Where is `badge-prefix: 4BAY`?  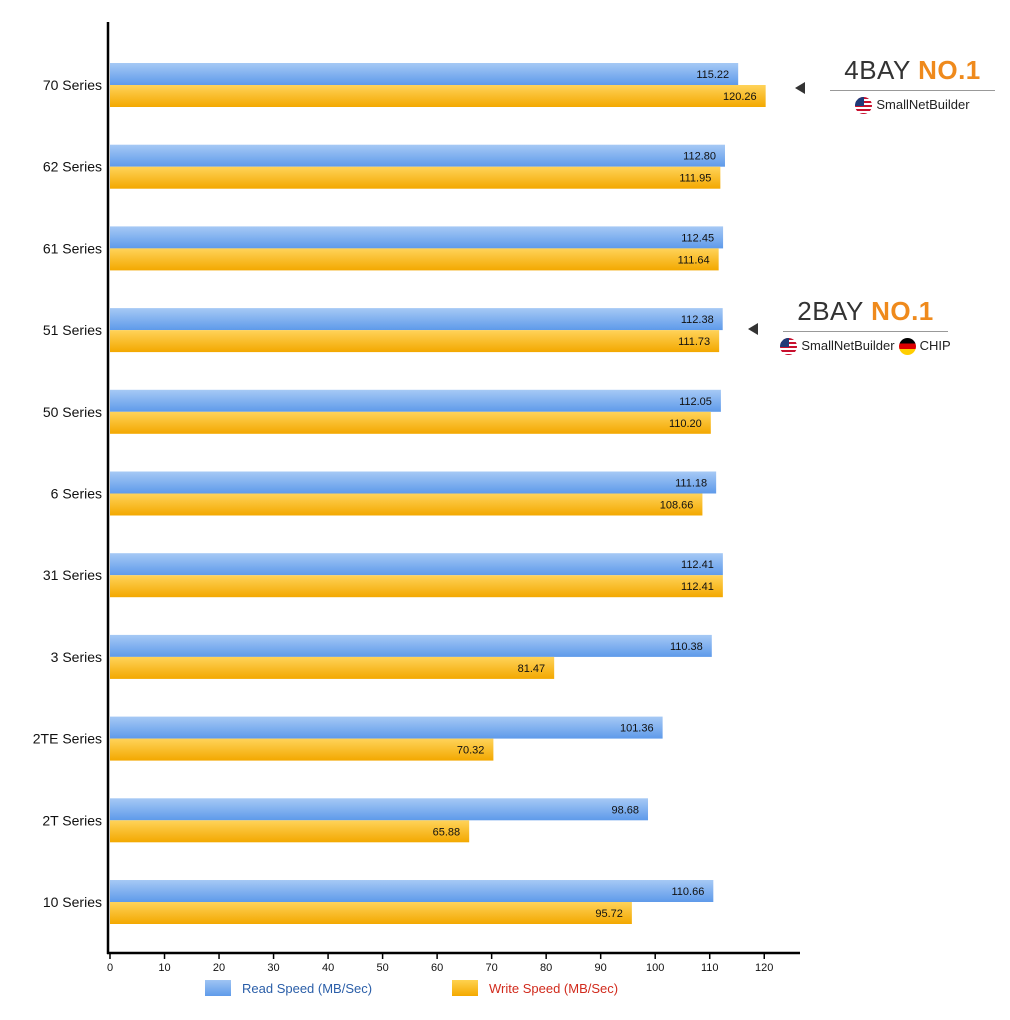
badge-prefix: 4BAY is located at coordinates (881, 70).